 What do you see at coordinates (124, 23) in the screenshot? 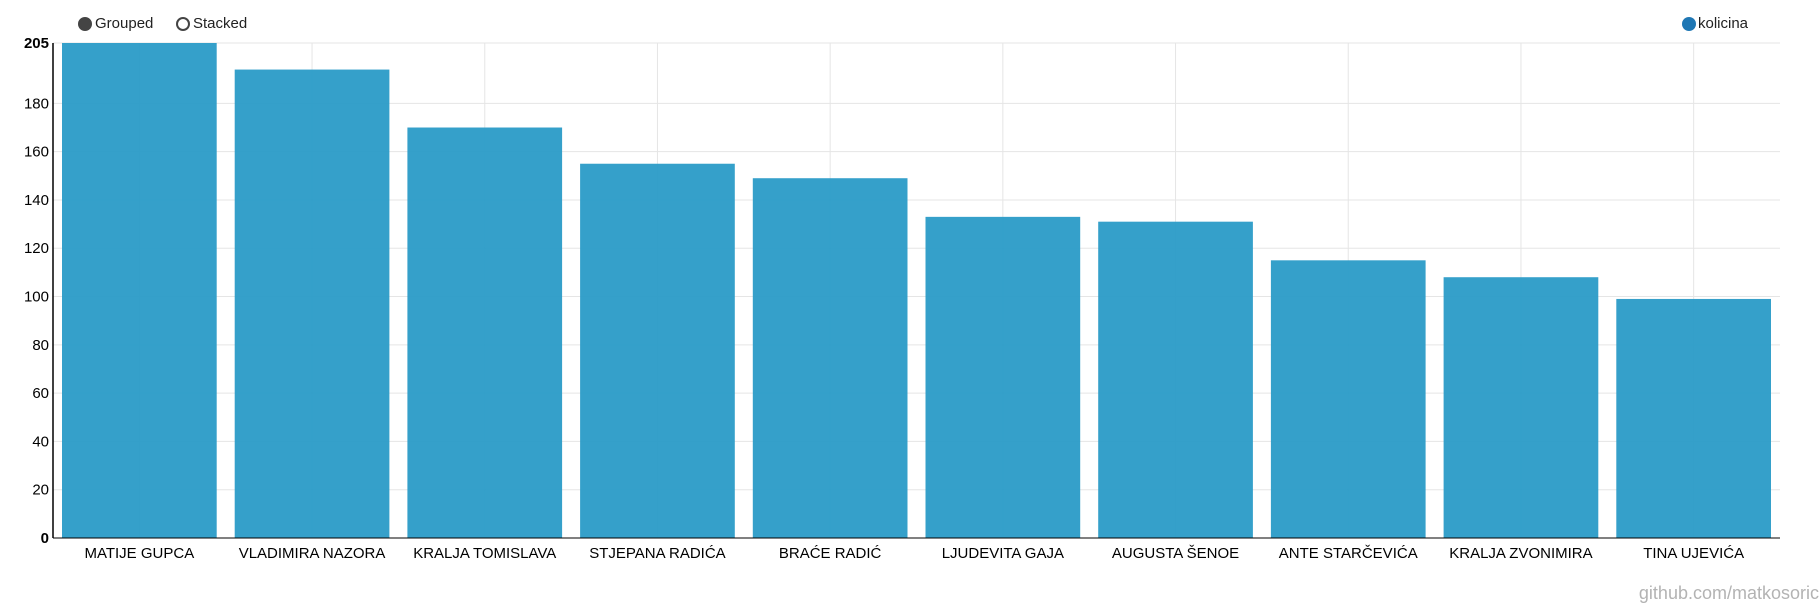
I see `grouped-label: Grouped` at bounding box center [124, 23].